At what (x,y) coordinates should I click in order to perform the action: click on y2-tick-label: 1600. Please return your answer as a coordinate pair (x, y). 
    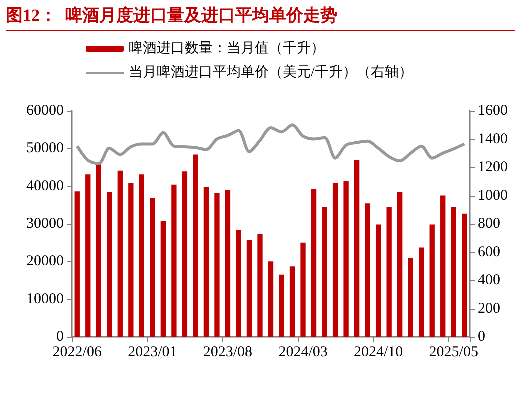
    Looking at the image, I should click on (493, 111).